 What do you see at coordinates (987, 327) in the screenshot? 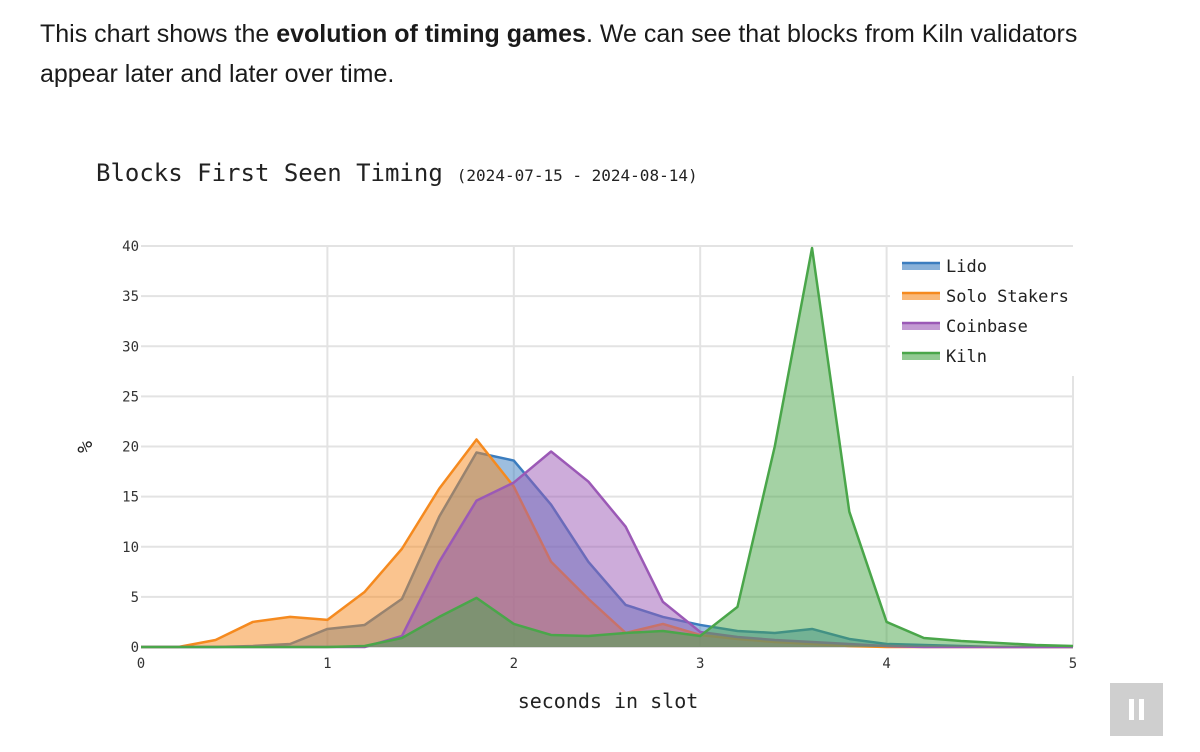
I see `legend-label: Coinbase` at bounding box center [987, 327].